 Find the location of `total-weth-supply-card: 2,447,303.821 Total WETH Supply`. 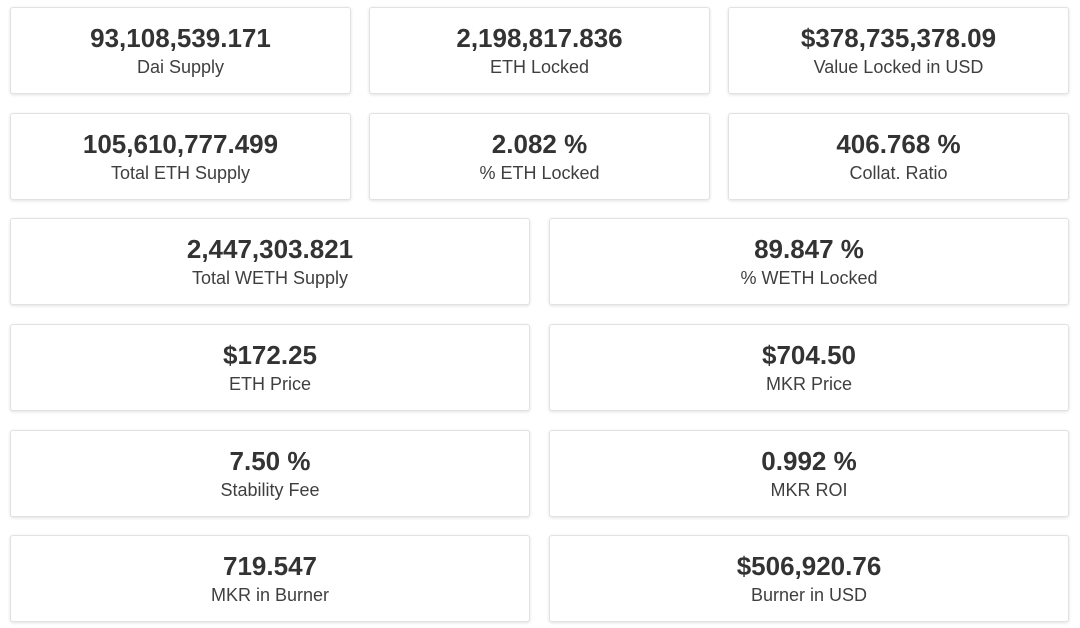

total-weth-supply-card: 2,447,303.821 Total WETH Supply is located at coordinates (270, 261).